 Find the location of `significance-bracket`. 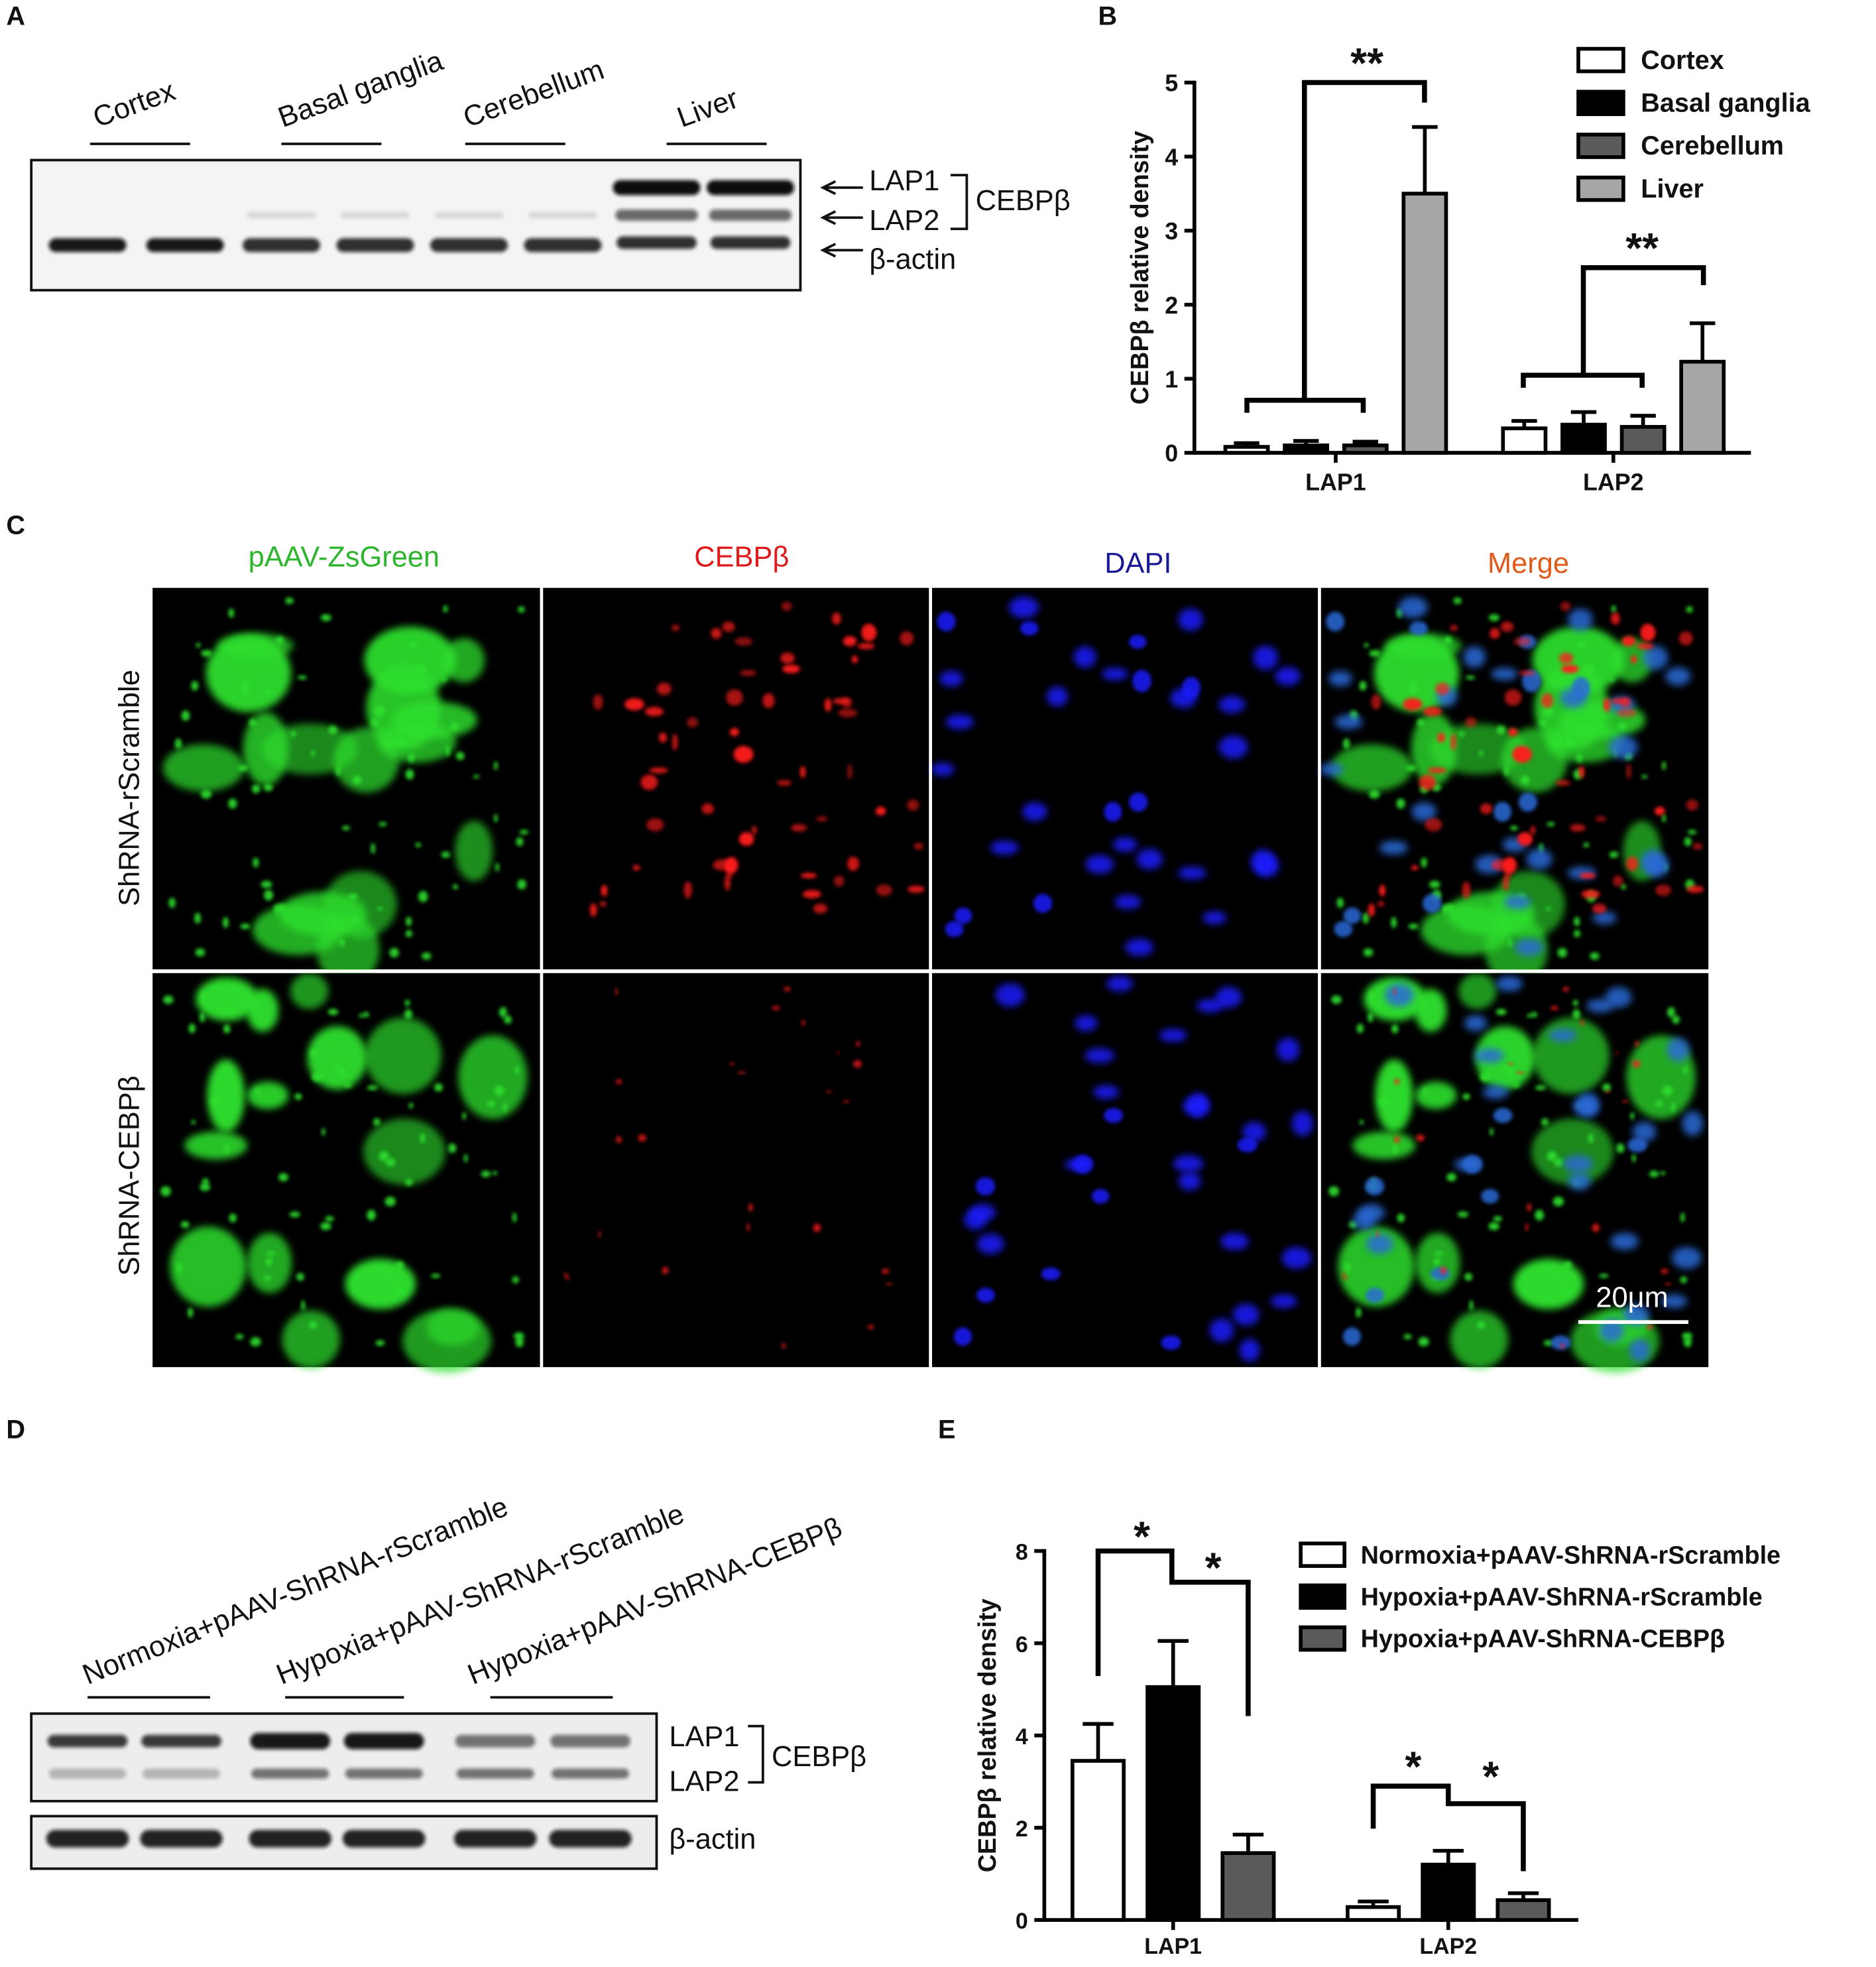

significance-bracket is located at coordinates (1613, 326).